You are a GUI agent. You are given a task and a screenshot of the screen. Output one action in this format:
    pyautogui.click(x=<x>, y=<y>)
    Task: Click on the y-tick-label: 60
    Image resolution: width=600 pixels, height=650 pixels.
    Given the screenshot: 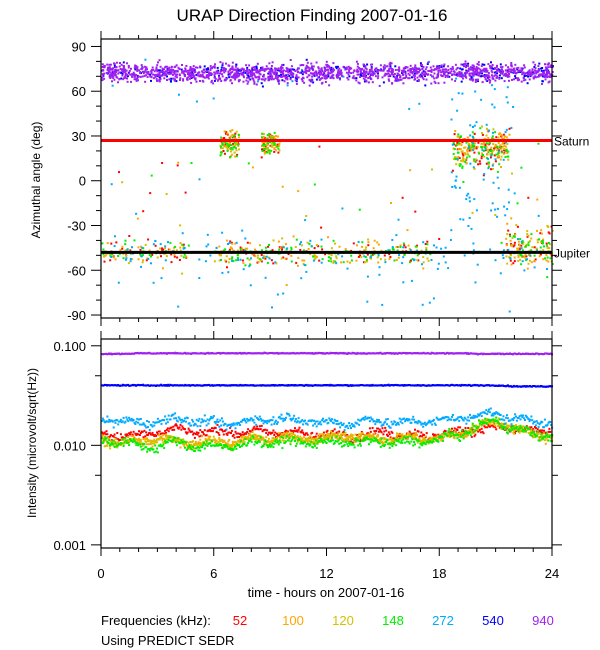 What is the action you would take?
    pyautogui.click(x=79, y=91)
    